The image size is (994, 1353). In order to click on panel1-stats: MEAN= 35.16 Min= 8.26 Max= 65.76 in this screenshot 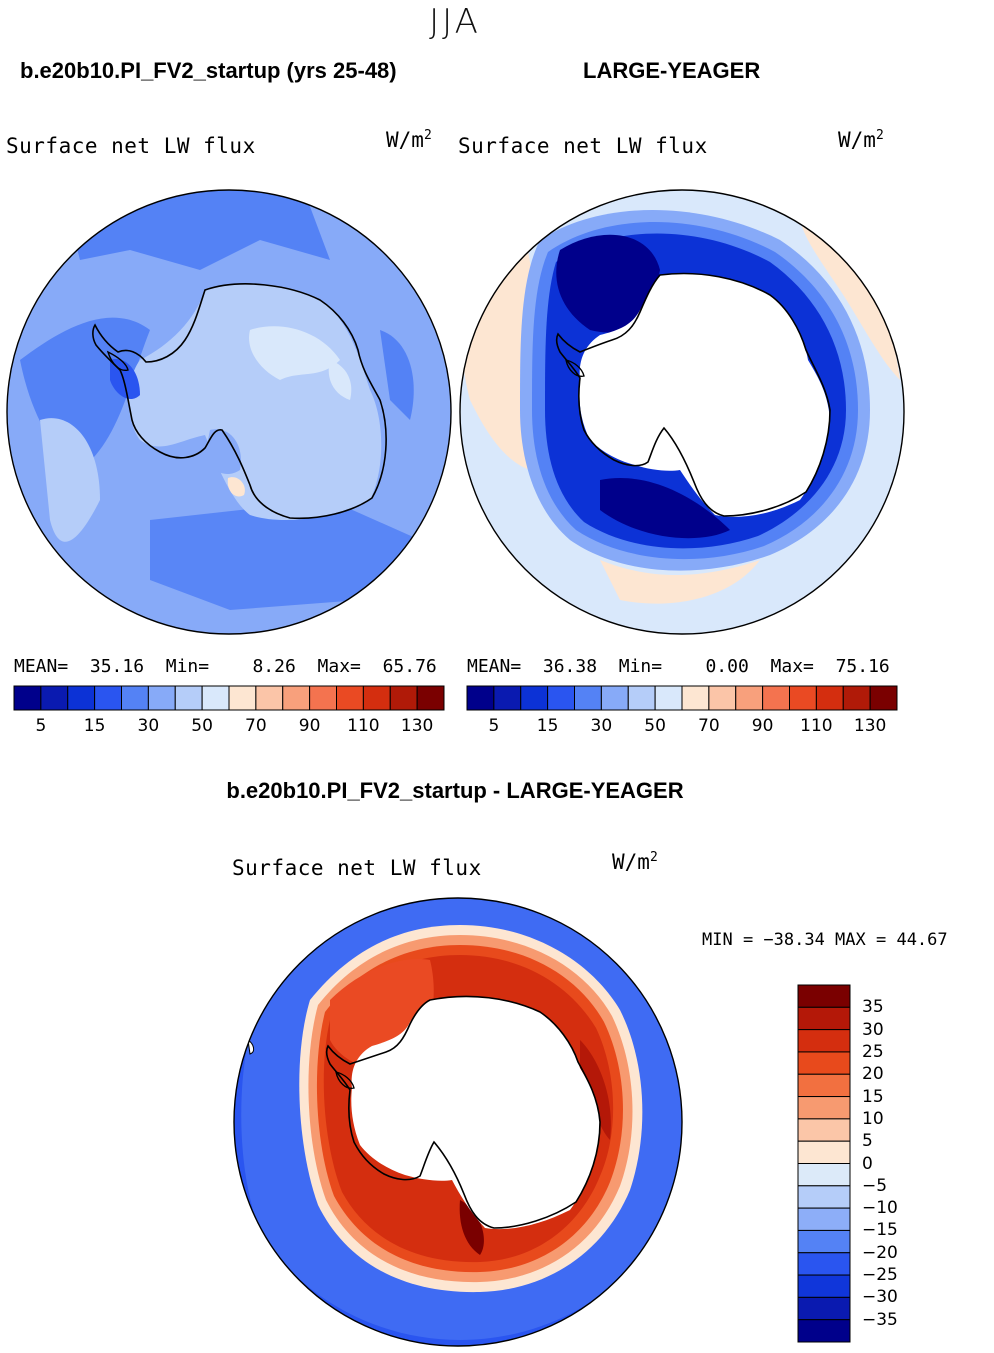, I will do `click(225, 666)`.